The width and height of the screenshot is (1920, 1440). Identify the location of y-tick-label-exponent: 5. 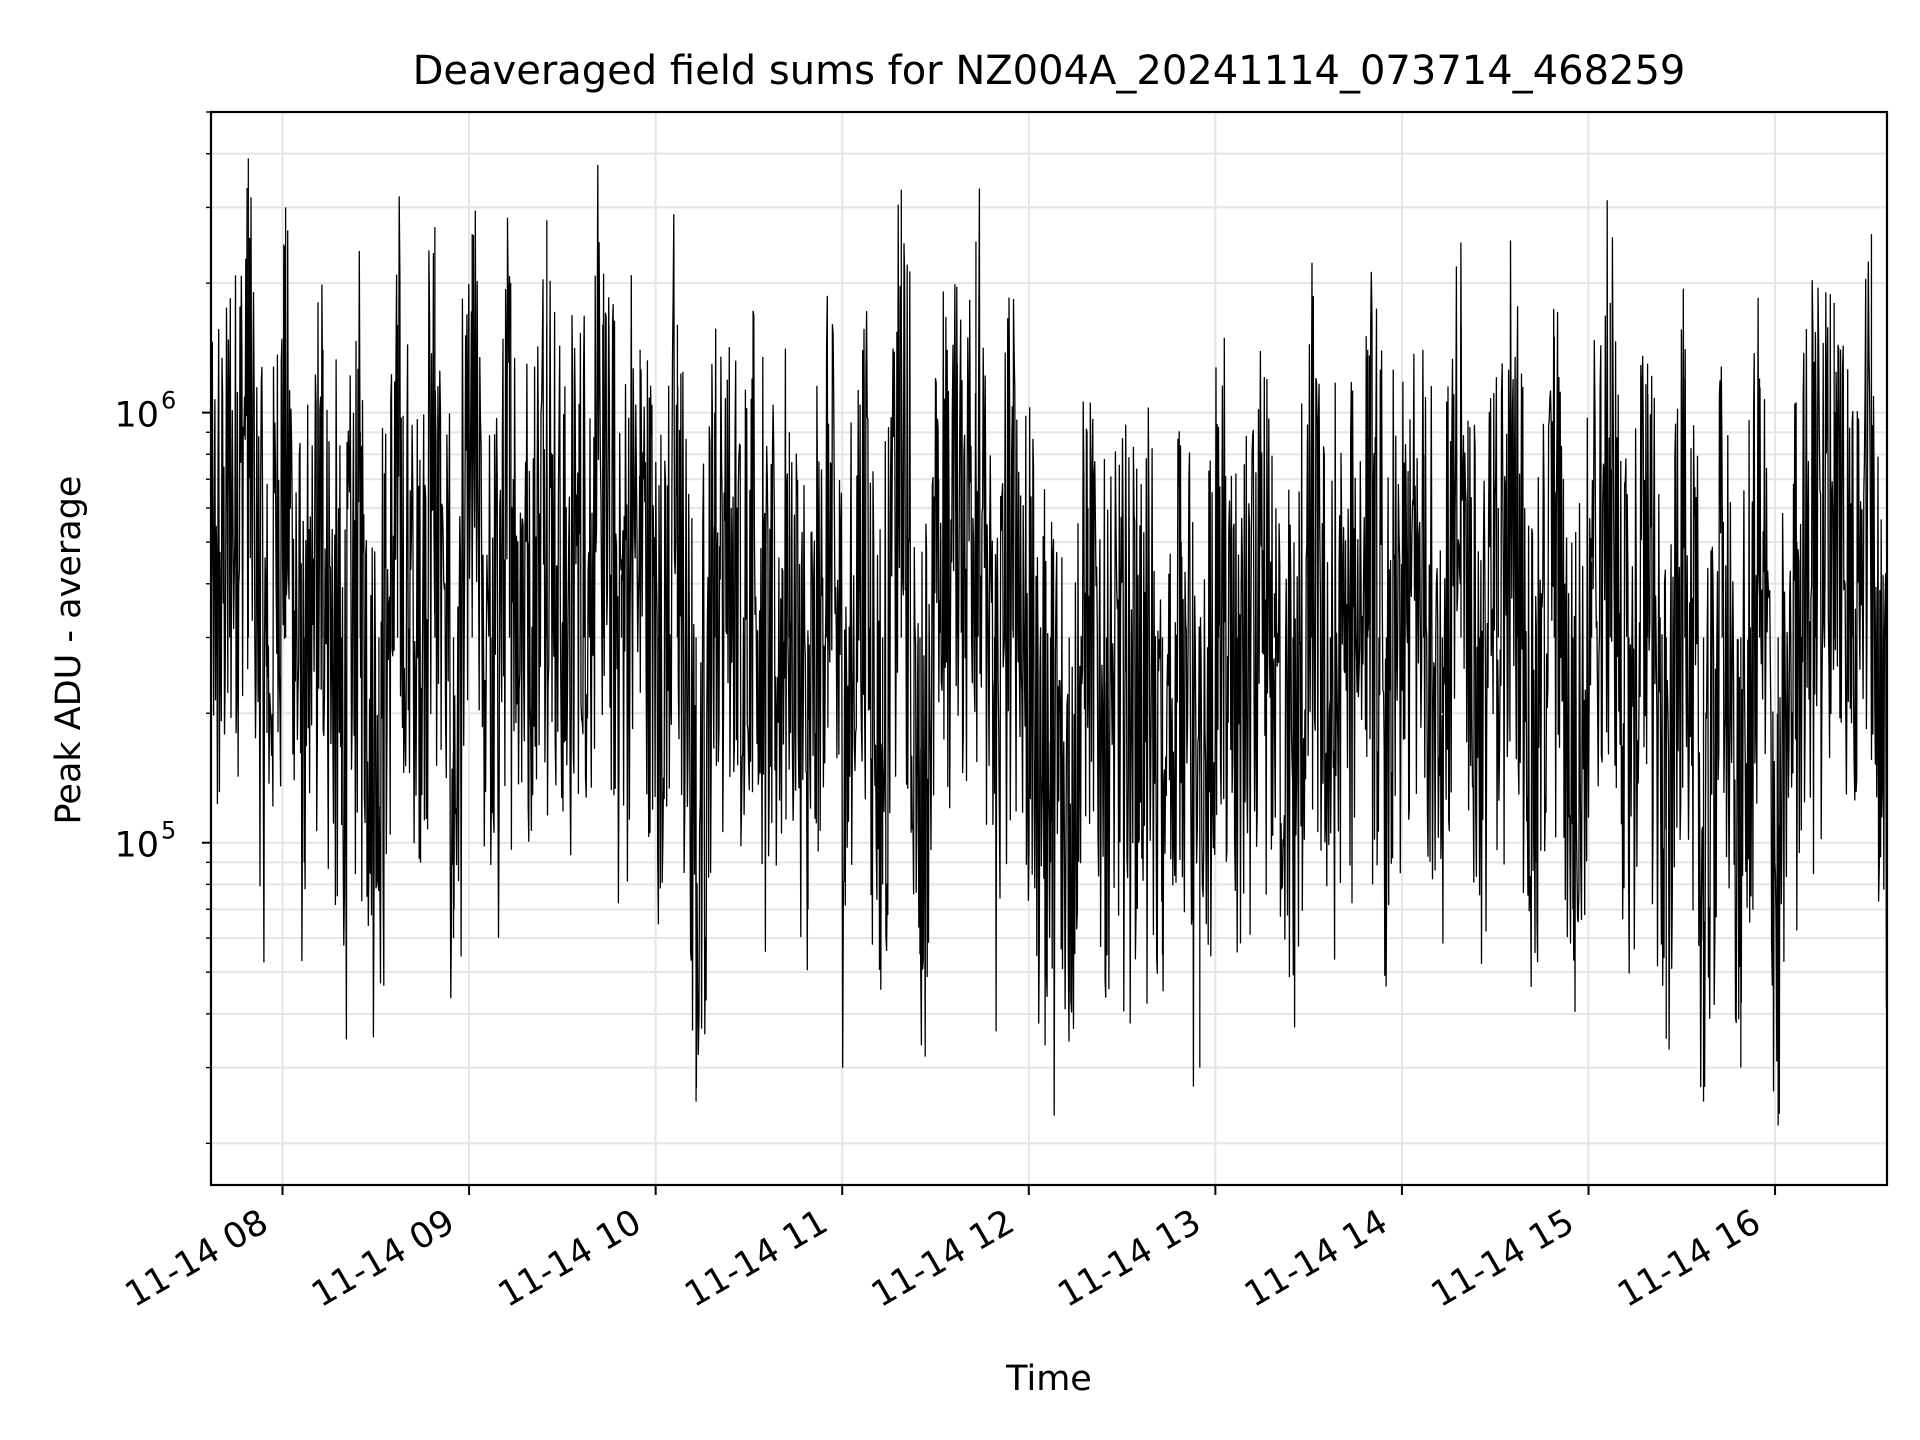
(168, 831).